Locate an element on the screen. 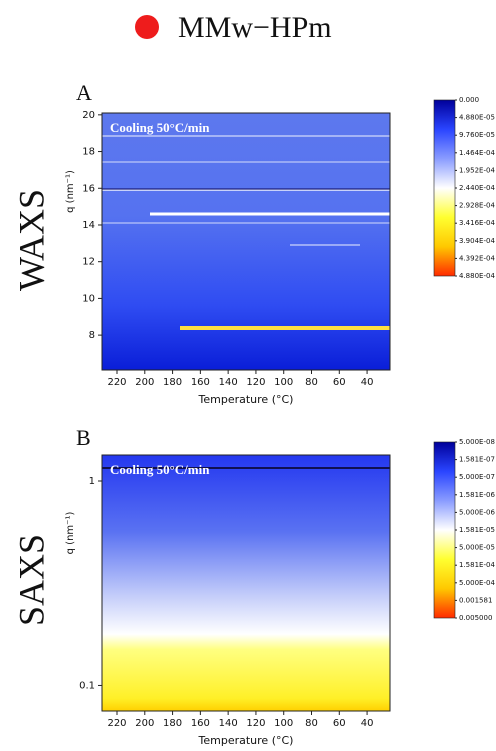  colorbar-tick-label: 0.000 is located at coordinates (469, 100).